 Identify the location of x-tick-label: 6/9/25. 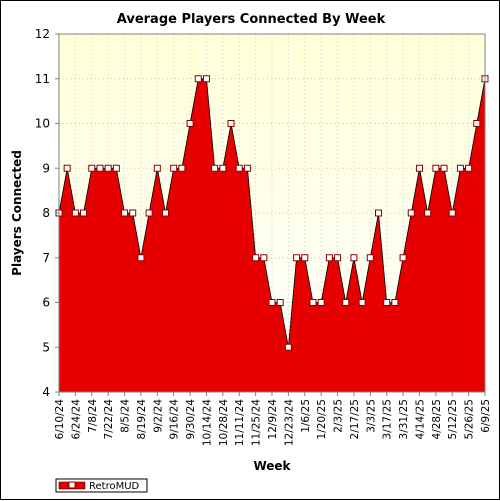
(486, 416).